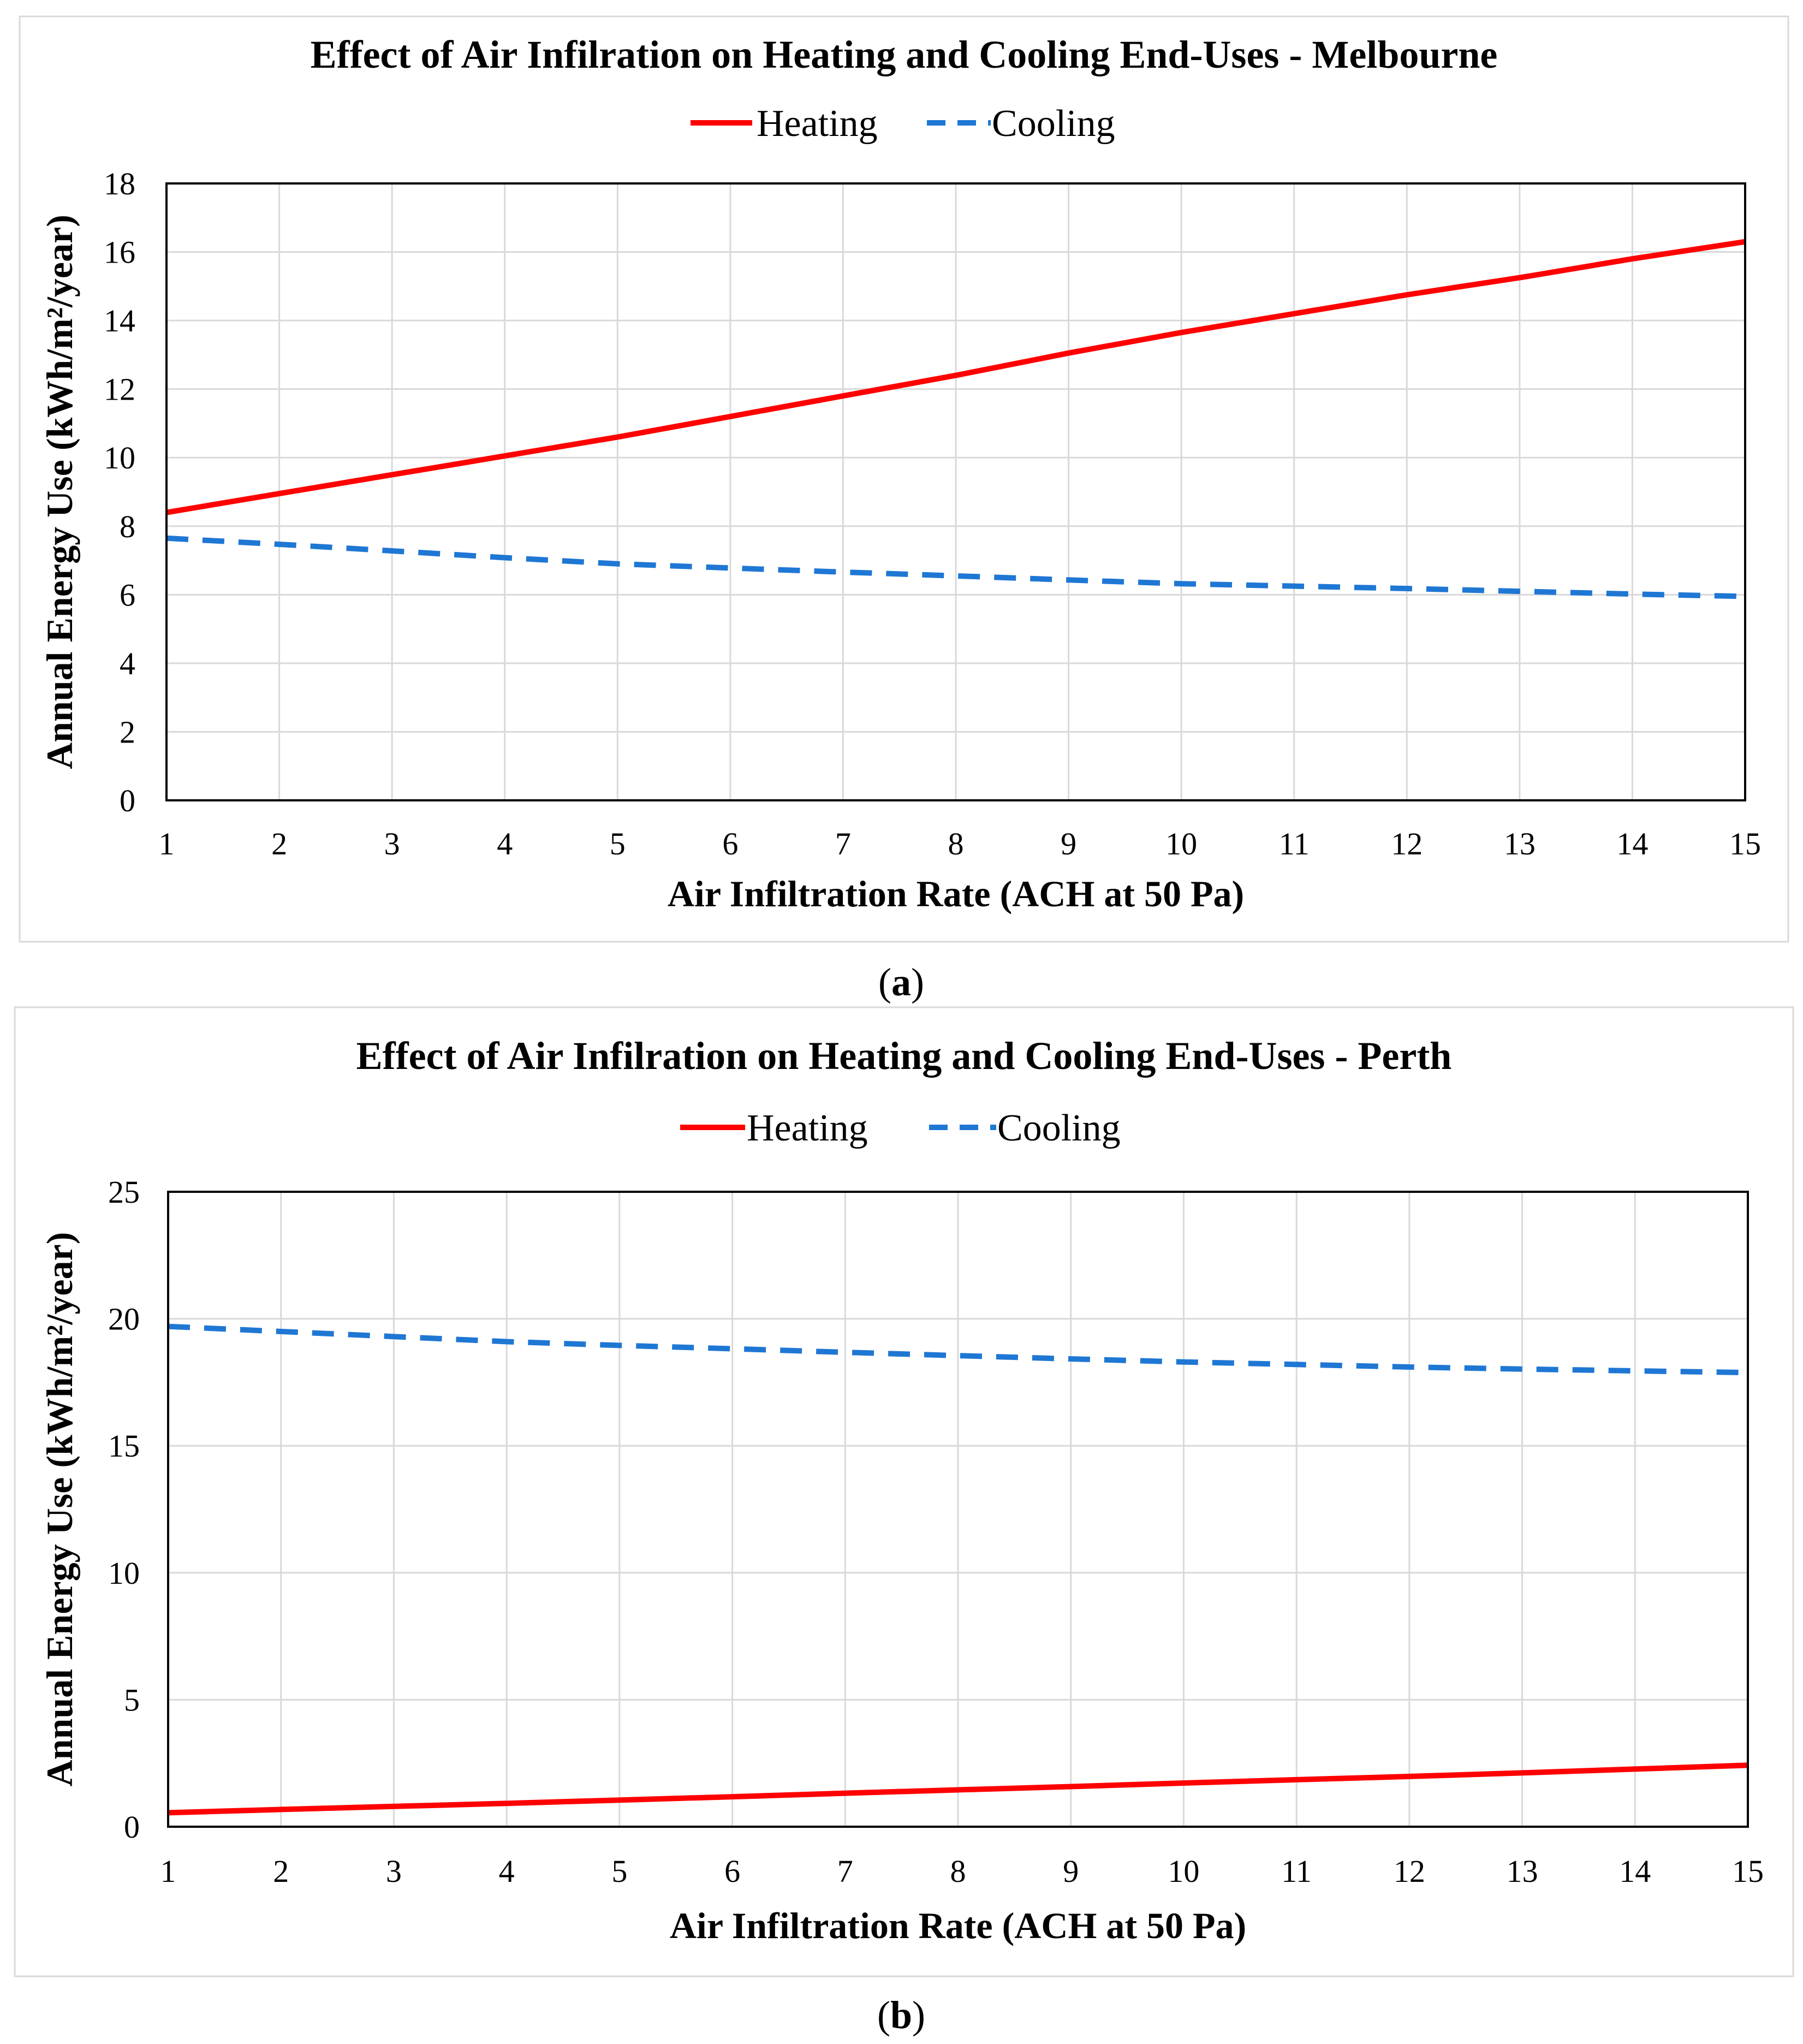 The width and height of the screenshot is (1803, 2044). I want to click on y-axis-ticks: 0 5 10 15 20 25, so click(124, 1509).